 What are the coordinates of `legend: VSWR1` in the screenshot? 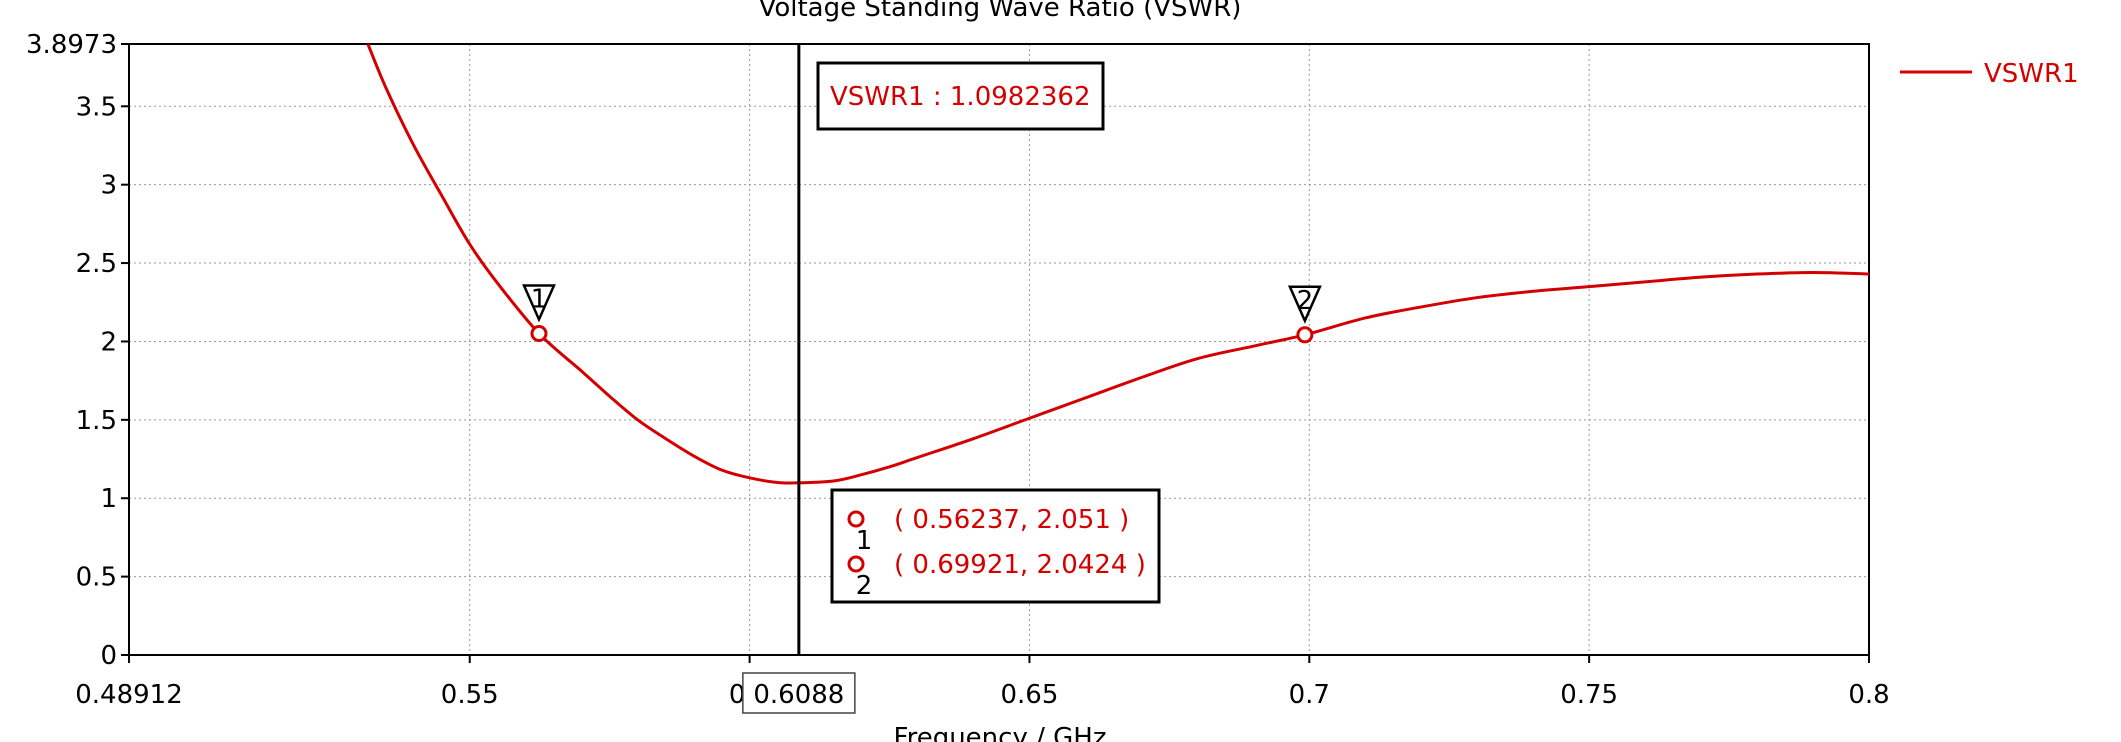 It's located at (1989, 74).